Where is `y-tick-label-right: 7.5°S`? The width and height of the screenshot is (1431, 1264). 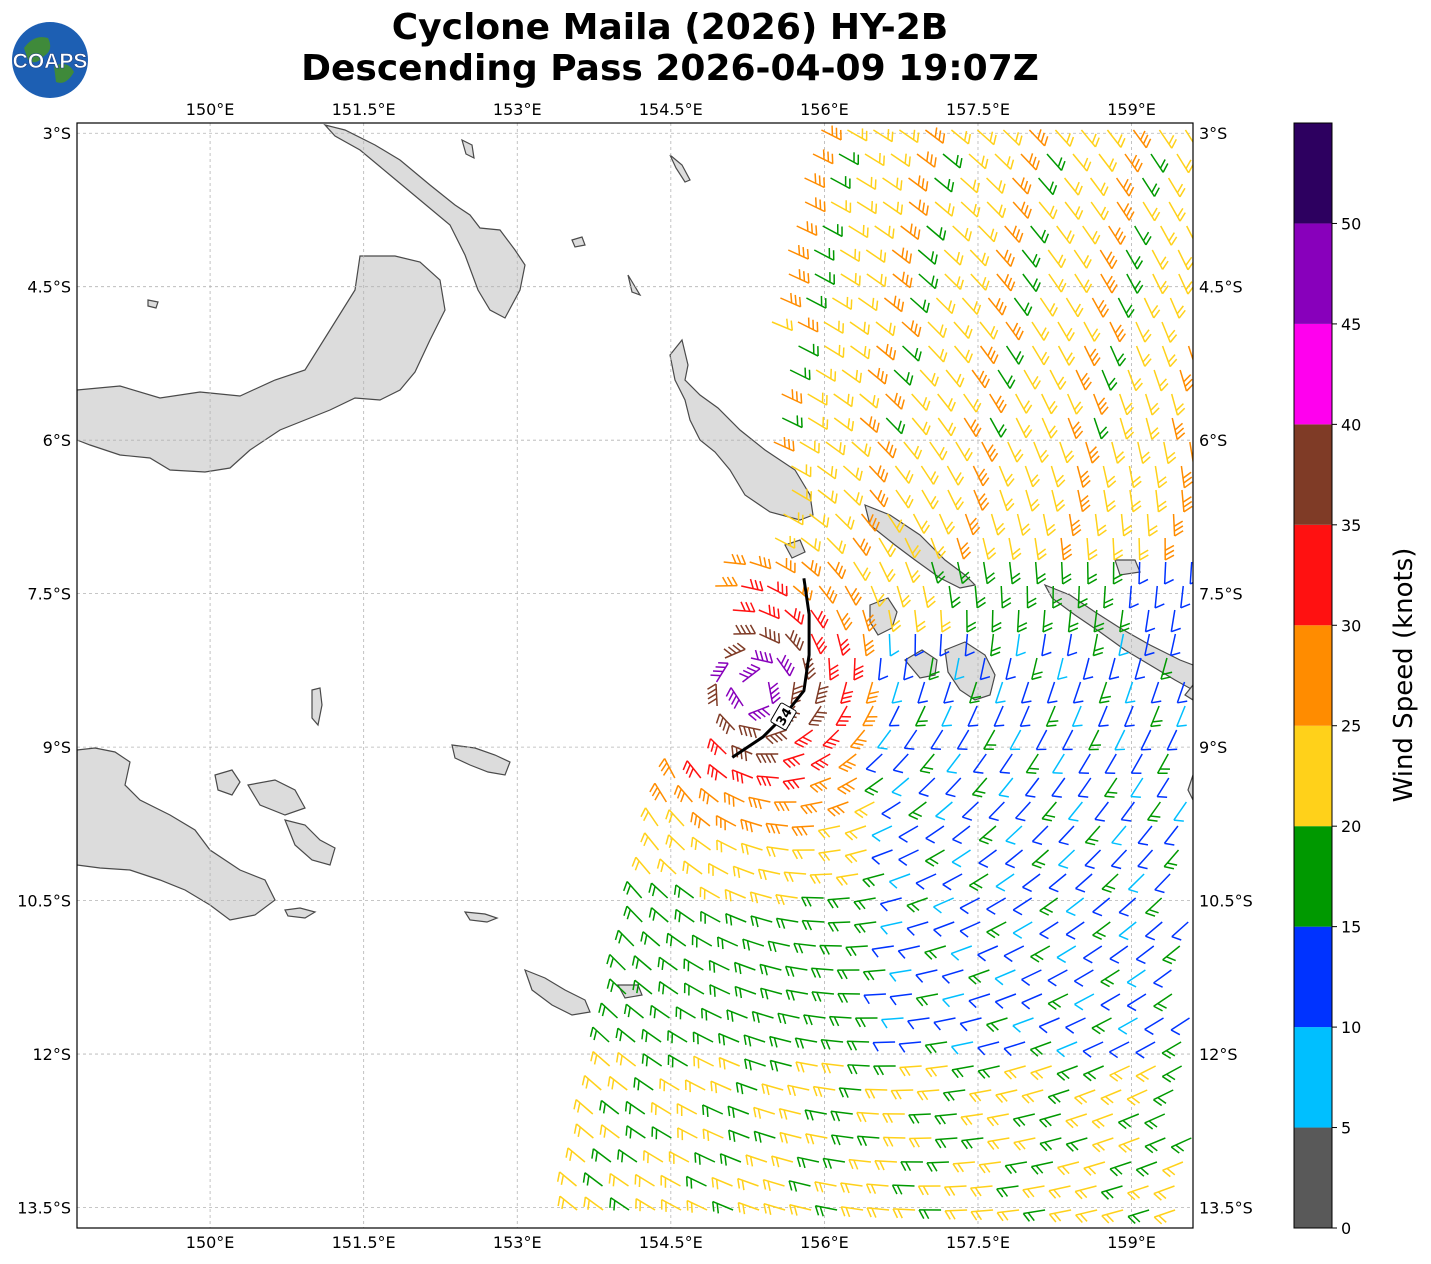
y-tick-label-right: 7.5°S is located at coordinates (1221, 594).